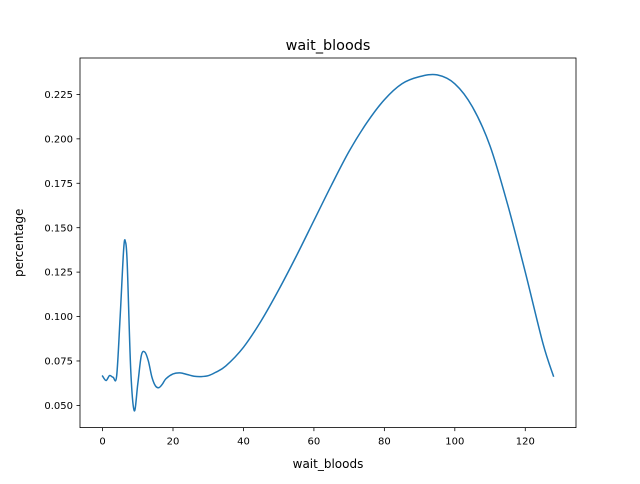  What do you see at coordinates (384, 442) in the screenshot?
I see `x-tick-label: 80` at bounding box center [384, 442].